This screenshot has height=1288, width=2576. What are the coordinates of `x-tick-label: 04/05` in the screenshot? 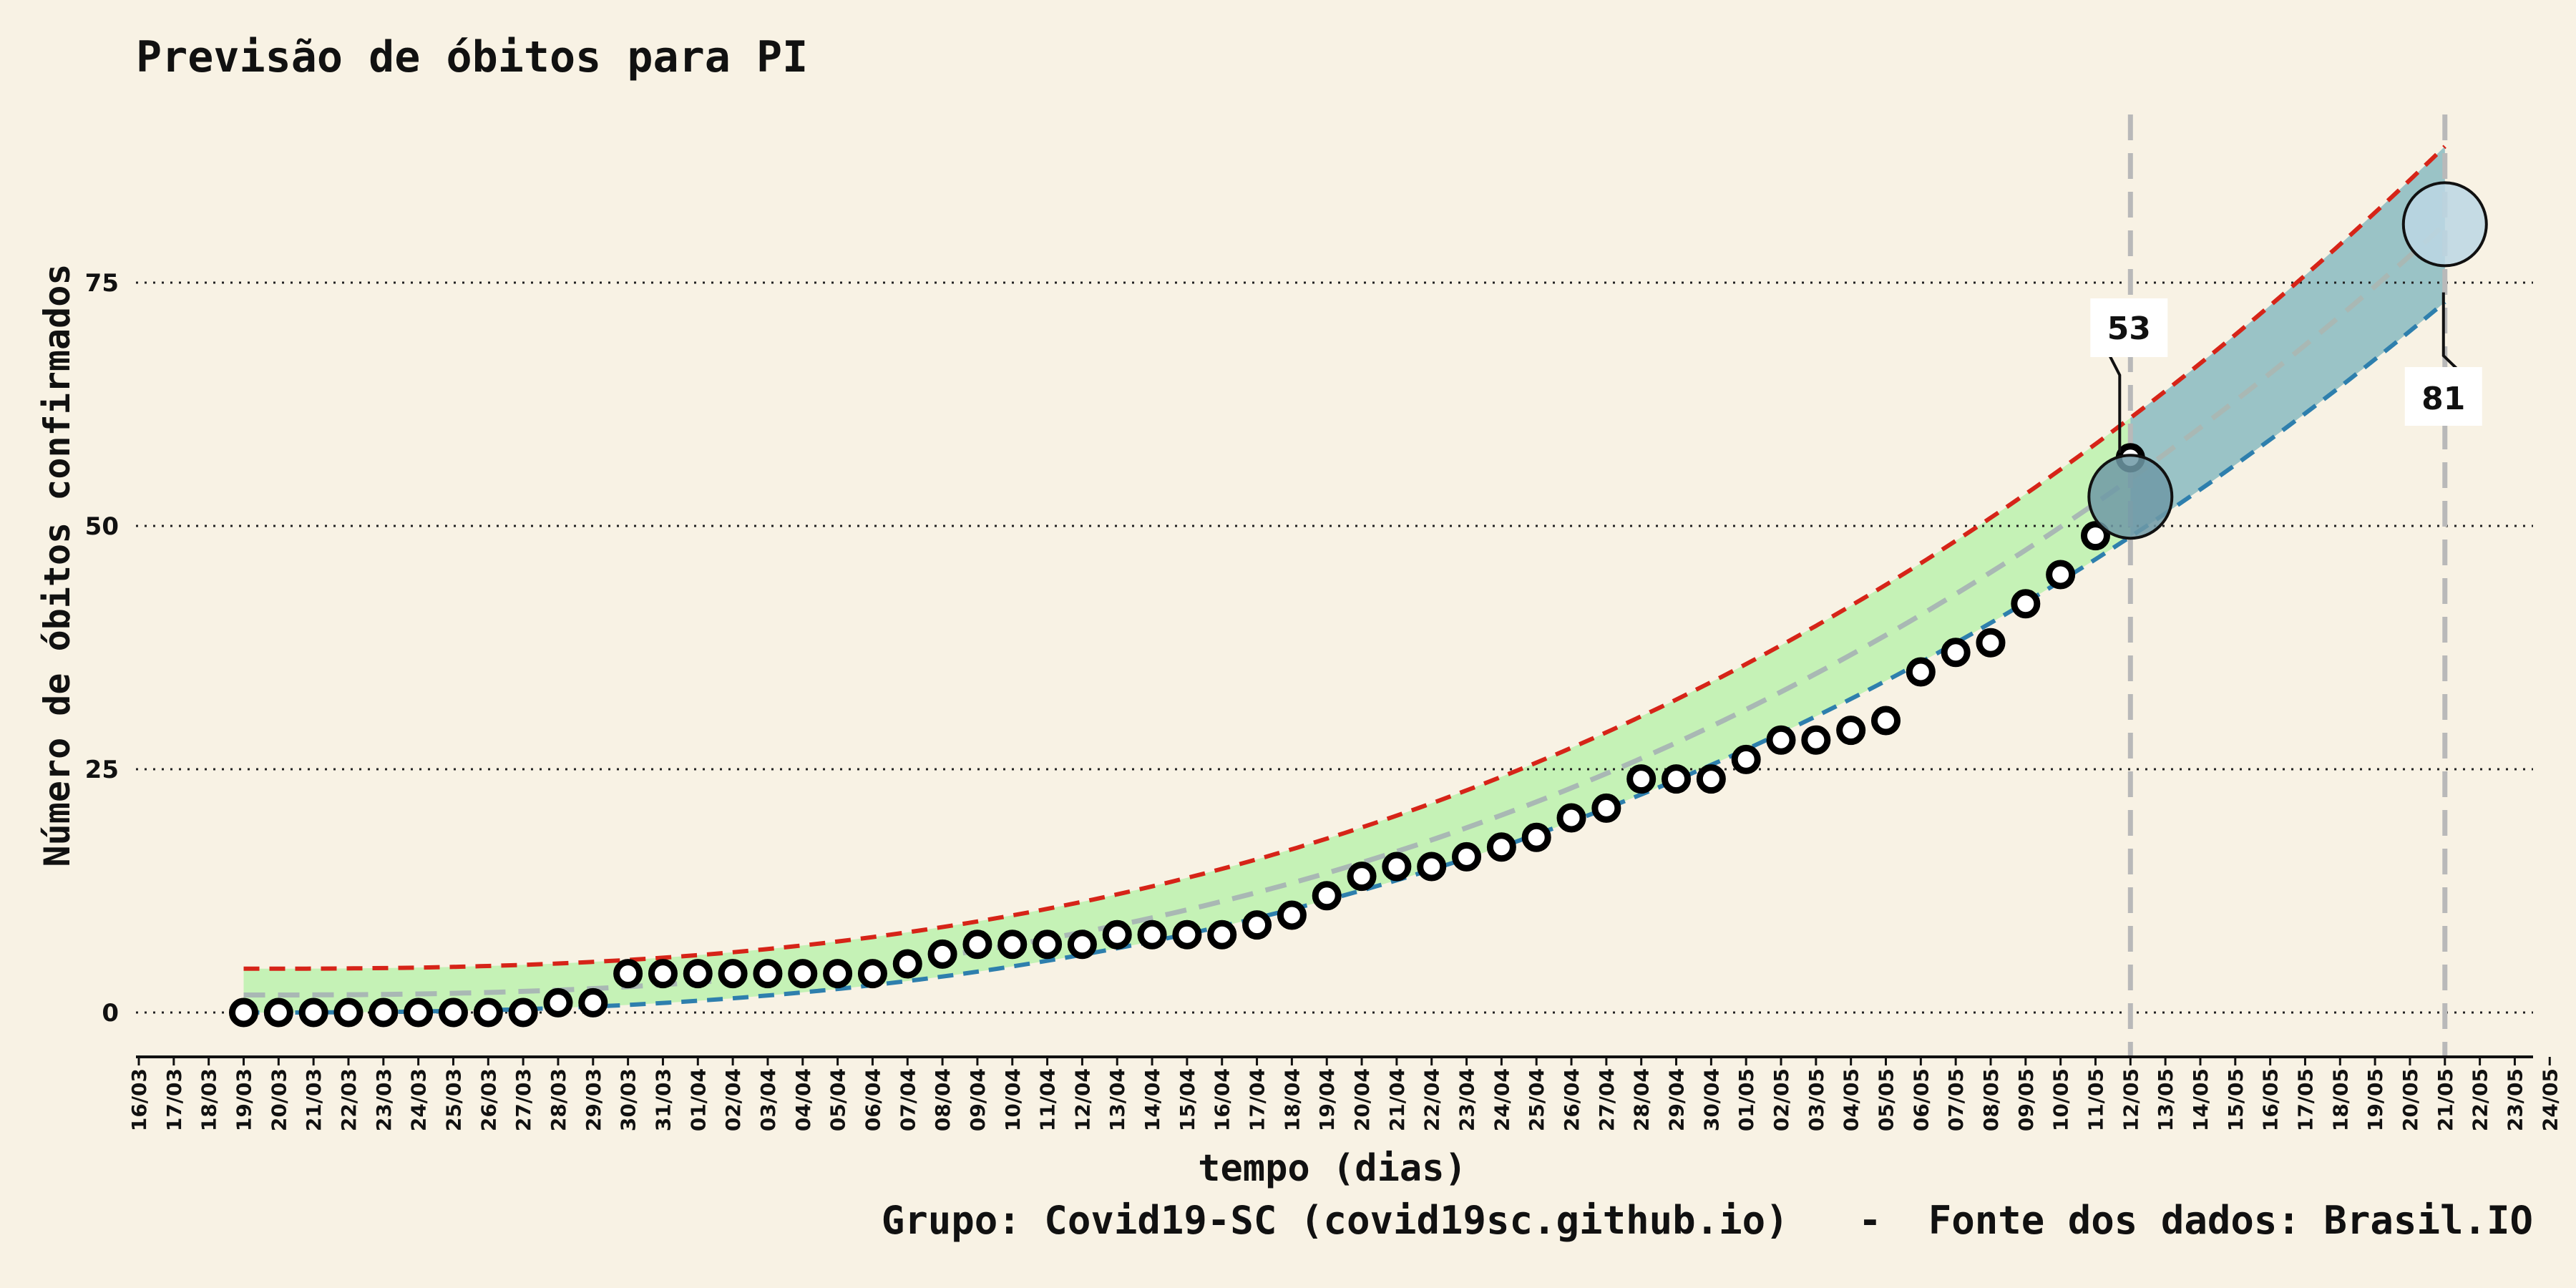 It's located at (1851, 1099).